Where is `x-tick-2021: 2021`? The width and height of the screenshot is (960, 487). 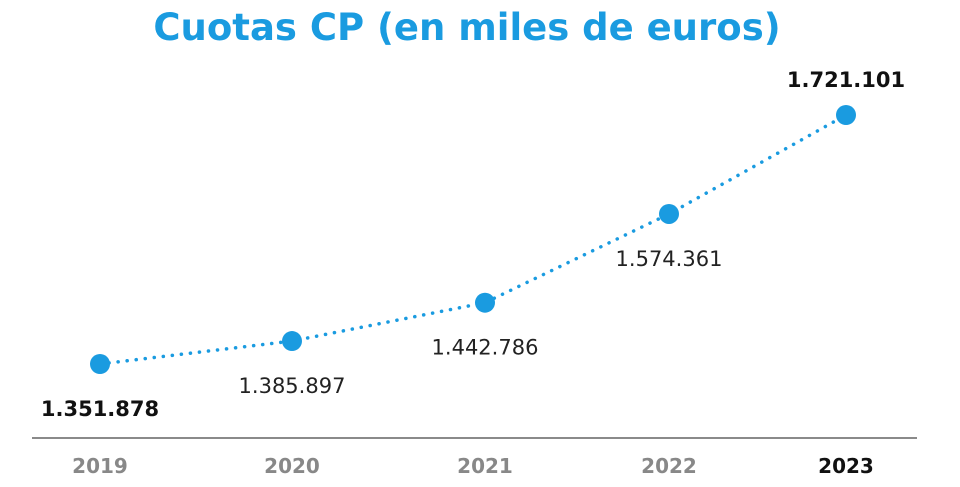
x-tick-2021: 2021 is located at coordinates (485, 466).